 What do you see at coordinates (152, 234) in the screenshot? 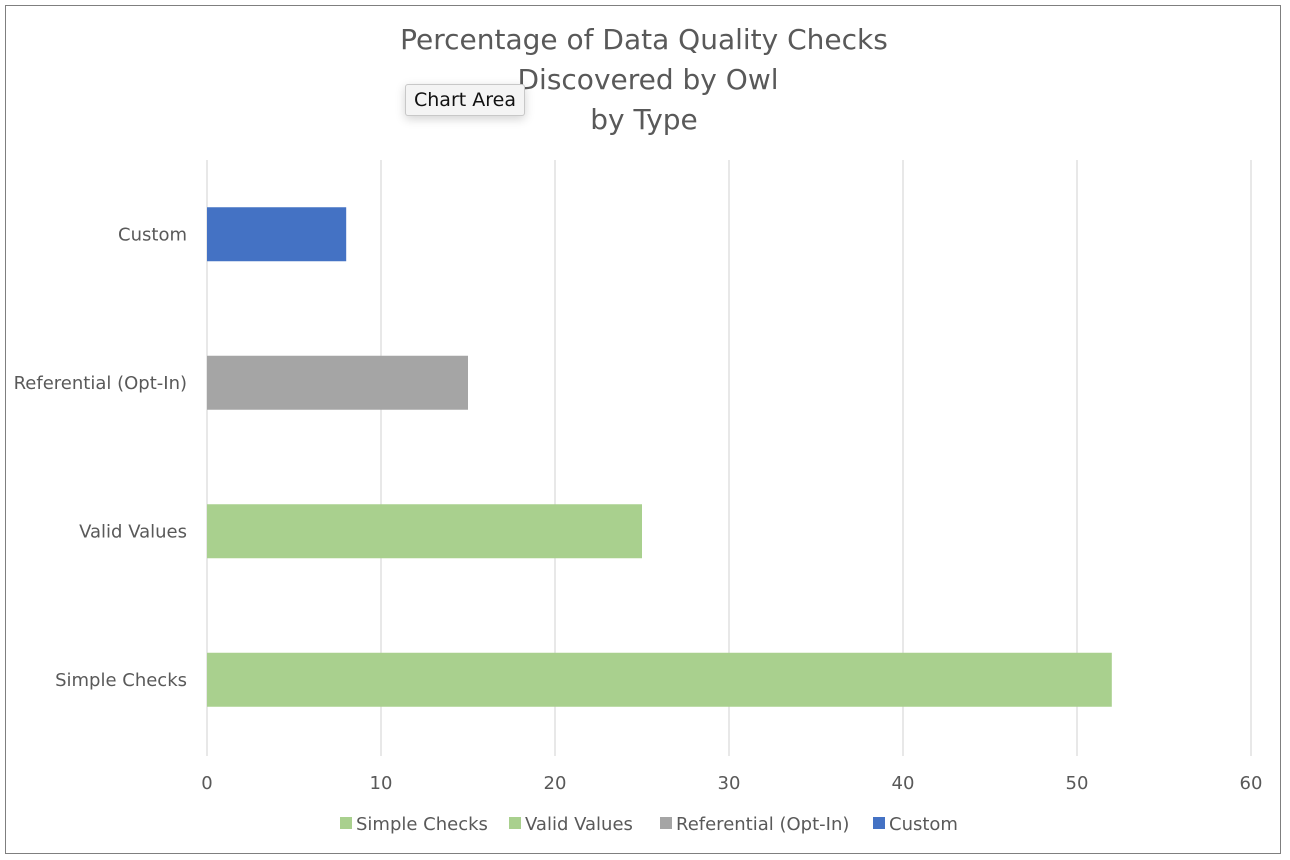
I see `category-label-custom: Custom` at bounding box center [152, 234].